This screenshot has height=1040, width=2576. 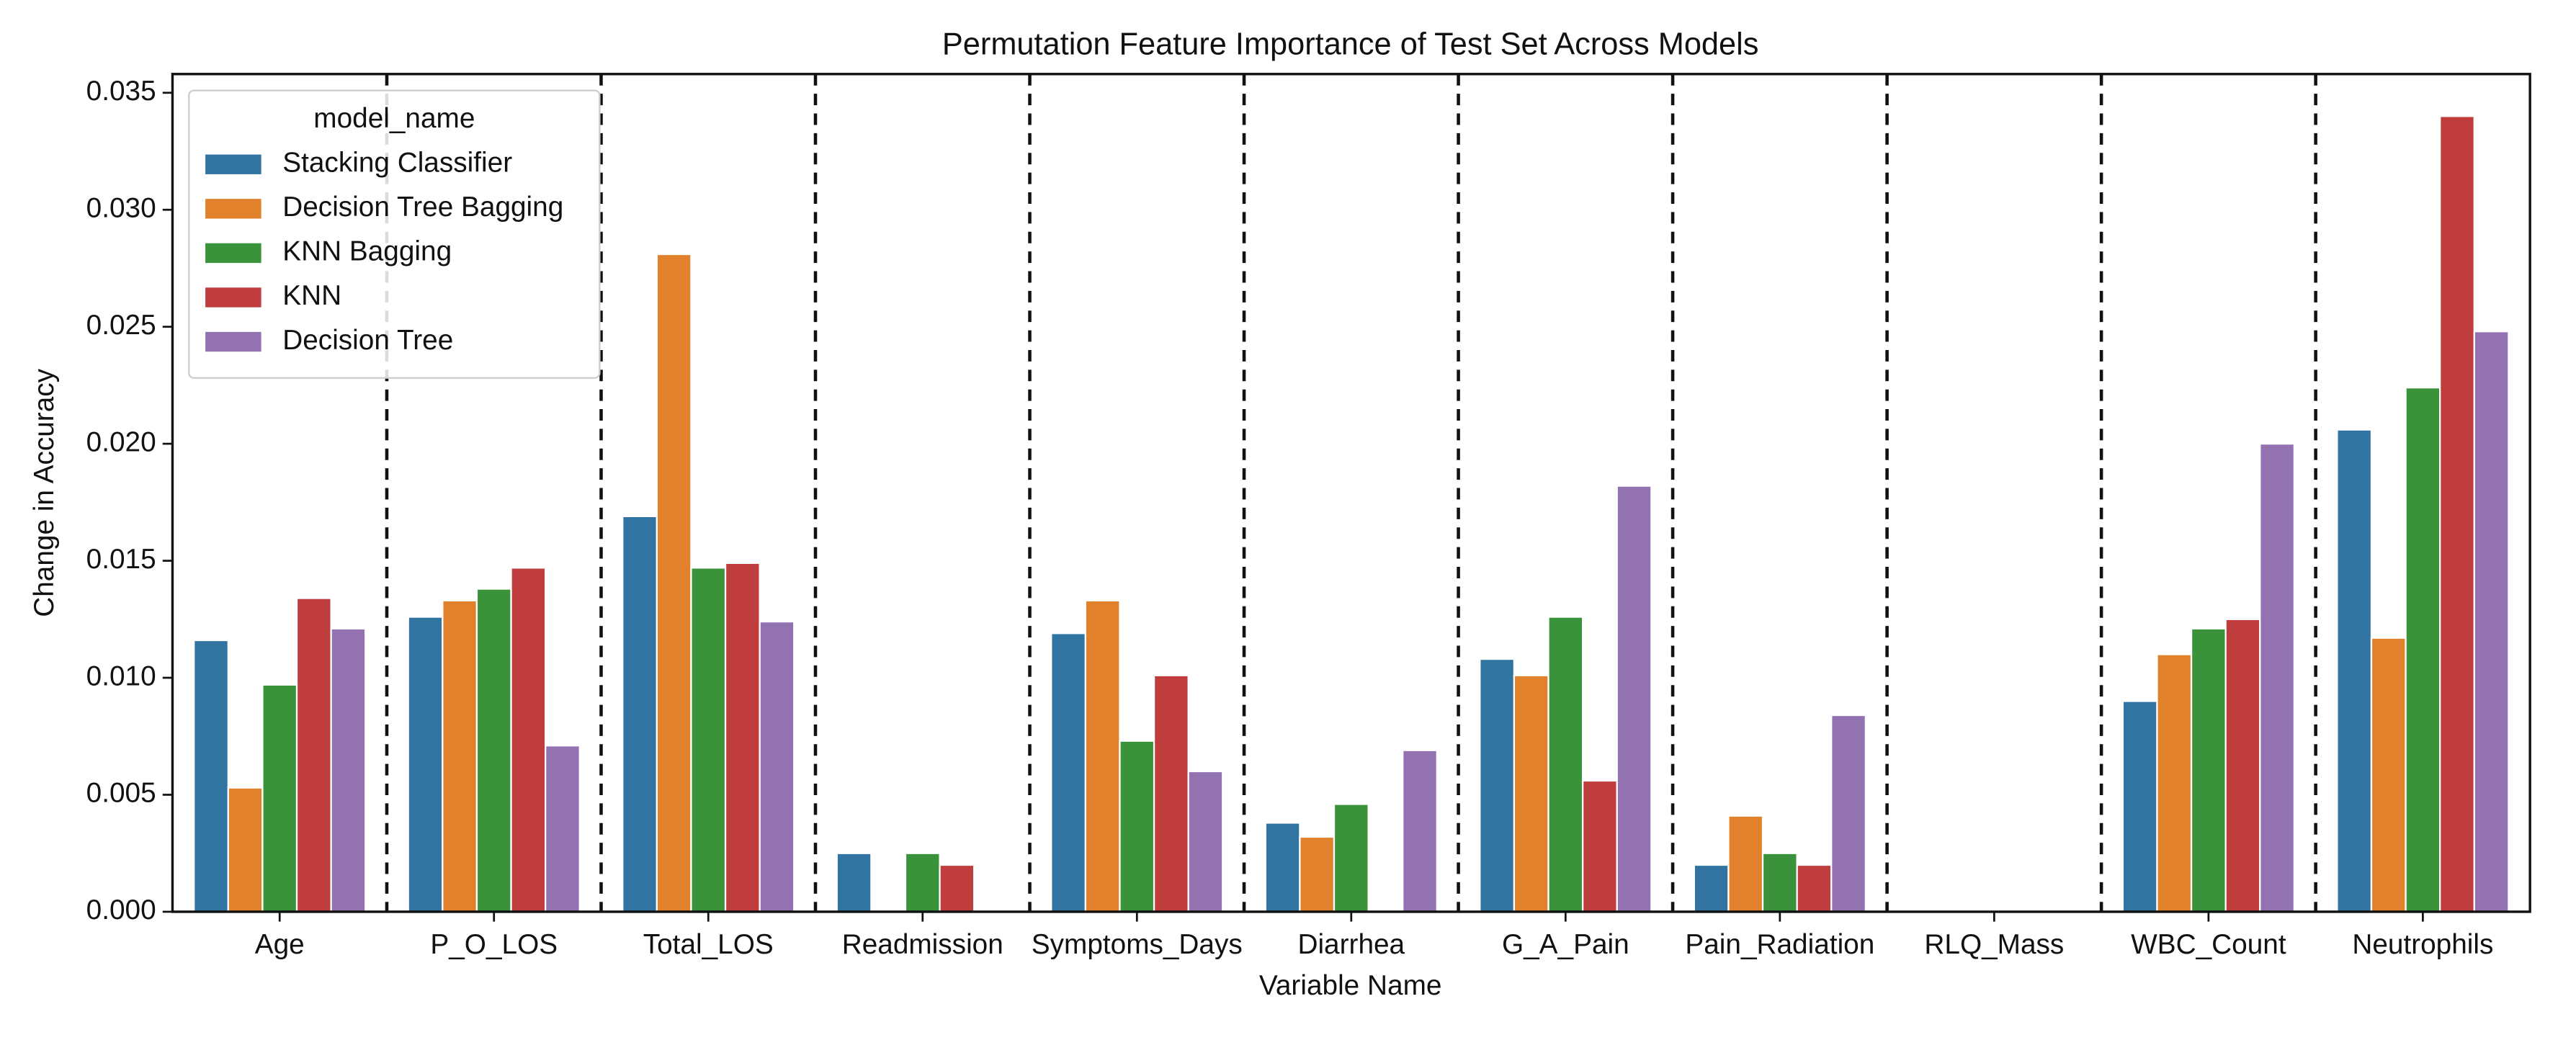 I want to click on y-tick-label: 0.015, so click(x=121, y=559).